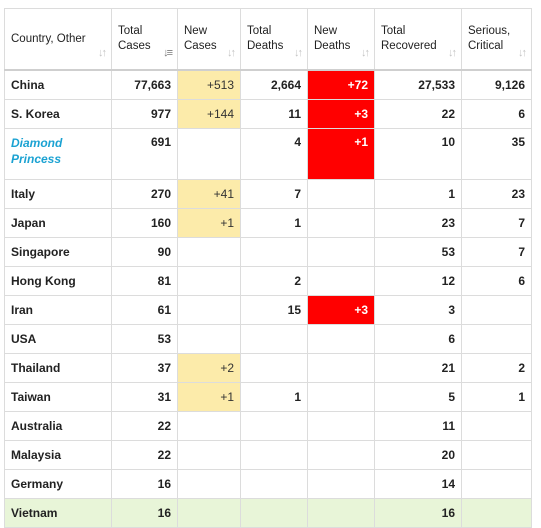 The image size is (541, 528). Describe the element at coordinates (418, 310) in the screenshot. I see `total-recovered-cell: 3` at that location.